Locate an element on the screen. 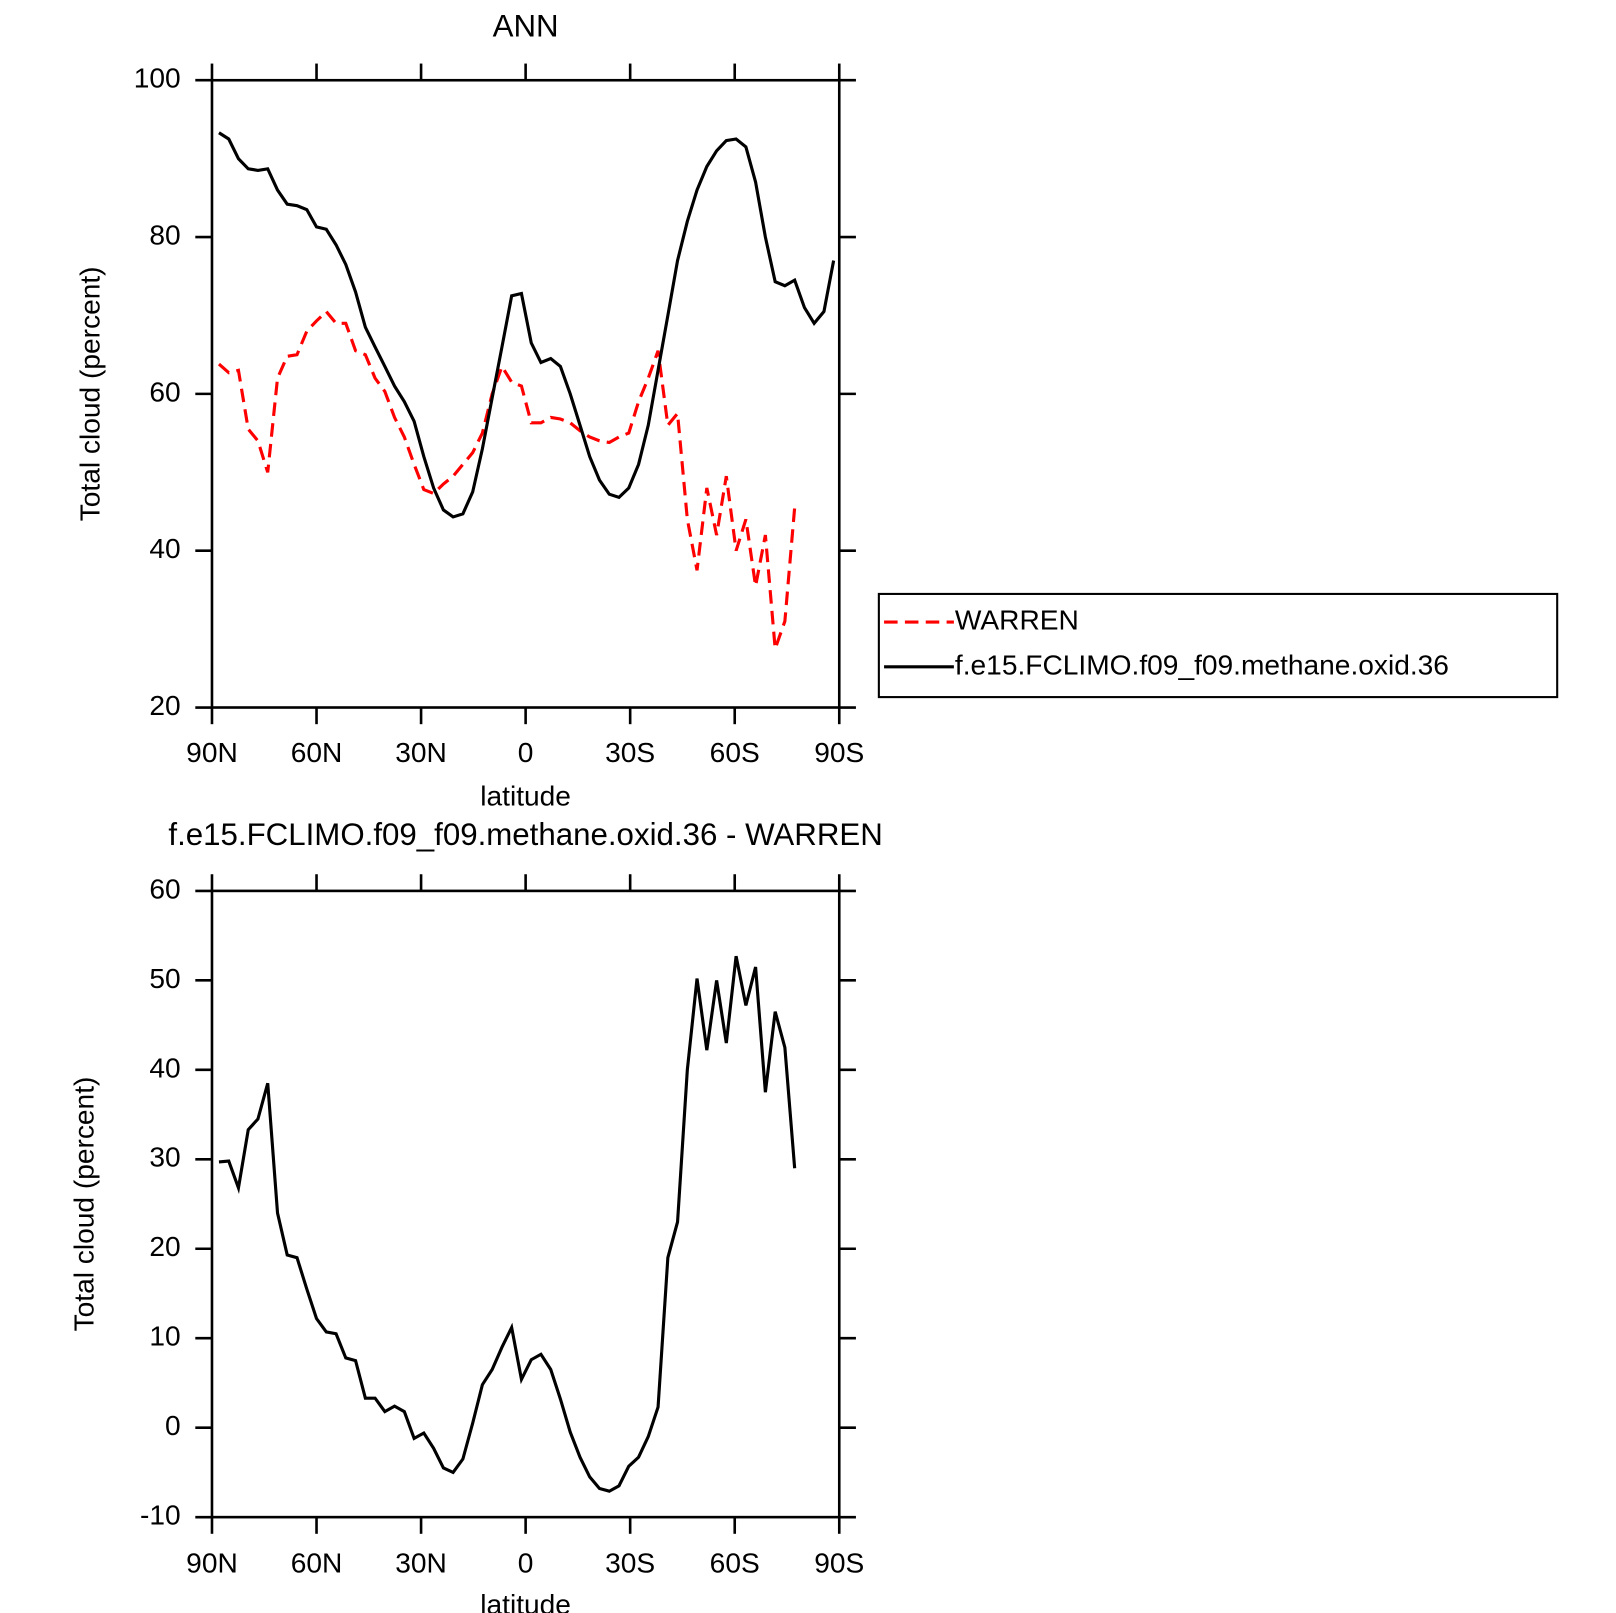  y-tick-label: 30 is located at coordinates (164, 1157).